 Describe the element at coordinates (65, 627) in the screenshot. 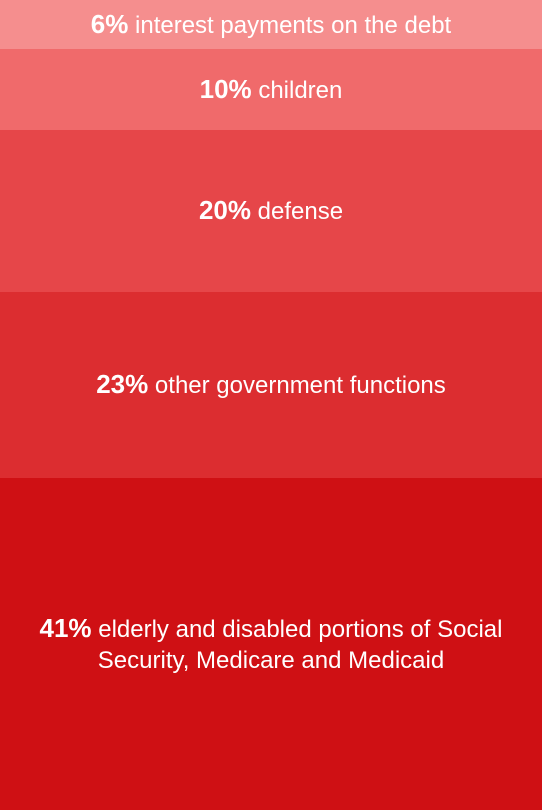

I see `segment-percent: 41%` at that location.